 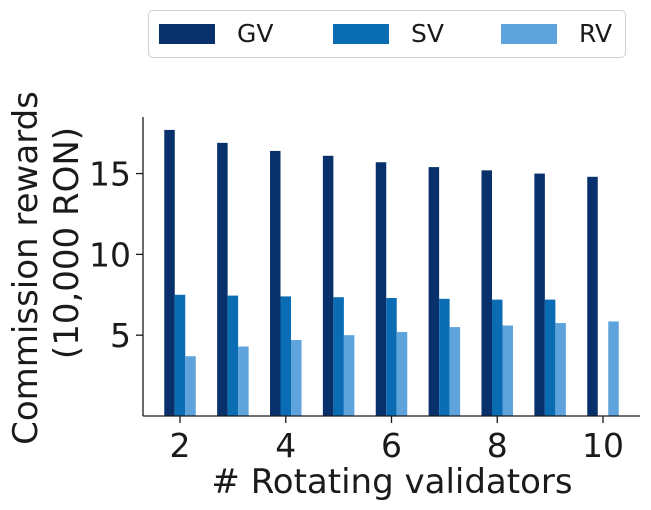 I want to click on y-axis-label-line2: (10,000 RON), so click(x=67, y=243).